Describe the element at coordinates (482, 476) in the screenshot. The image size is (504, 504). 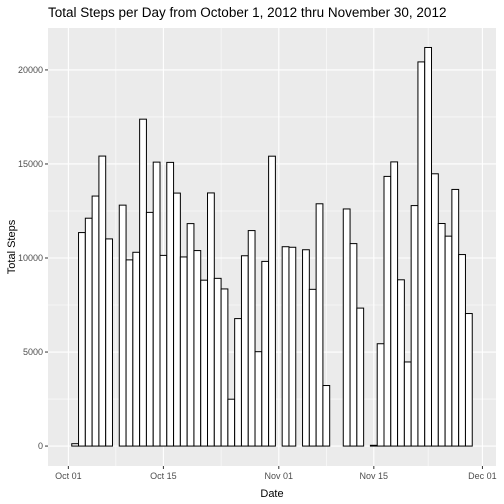
I see `x-tick-label: Dec 01` at that location.